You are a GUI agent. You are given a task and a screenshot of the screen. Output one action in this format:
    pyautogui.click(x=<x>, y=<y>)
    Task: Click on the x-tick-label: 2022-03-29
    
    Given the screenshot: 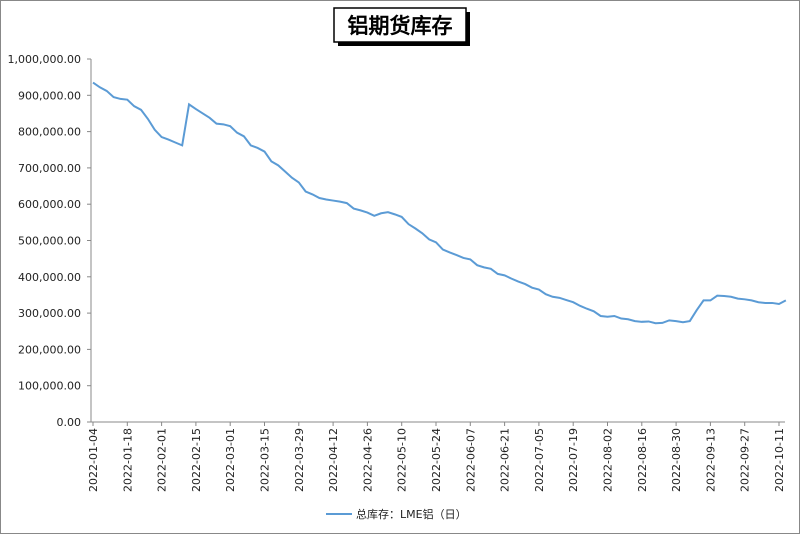 What is the action you would take?
    pyautogui.click(x=299, y=460)
    